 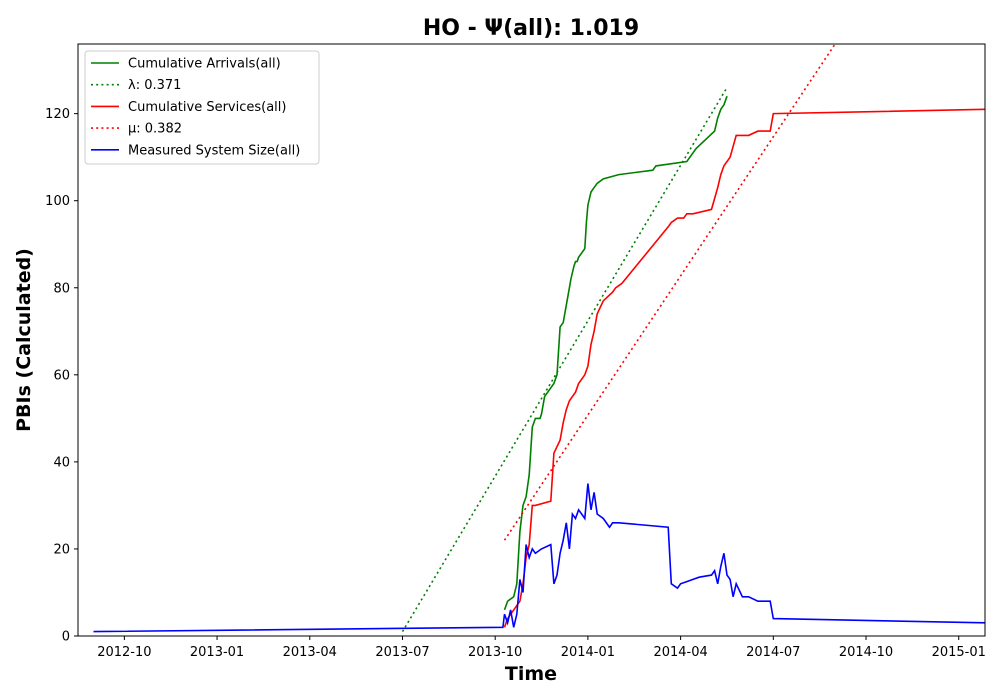 What do you see at coordinates (531, 674) in the screenshot?
I see `x-axis-label: Time` at bounding box center [531, 674].